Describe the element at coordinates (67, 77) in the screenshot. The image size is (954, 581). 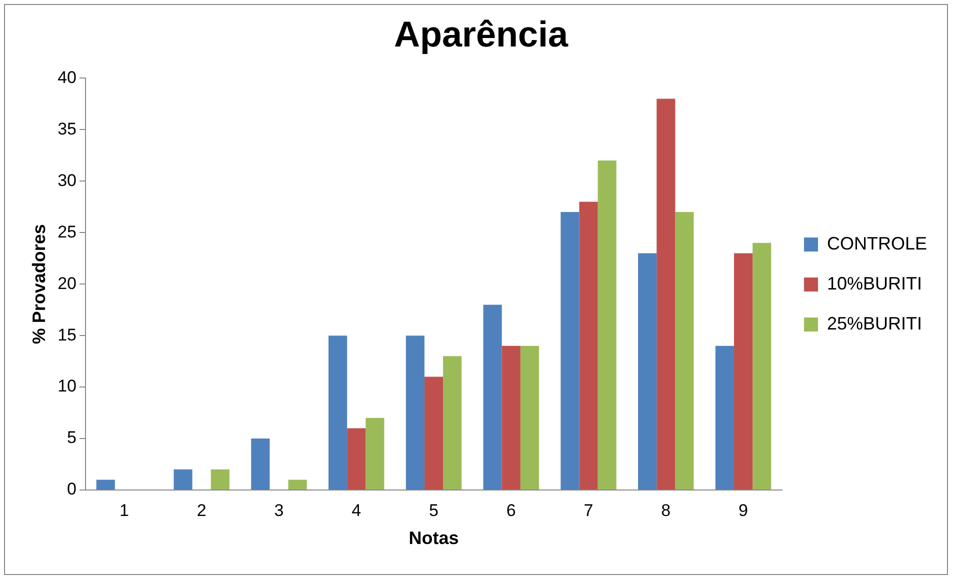
I see `y-tick-label: 40` at that location.